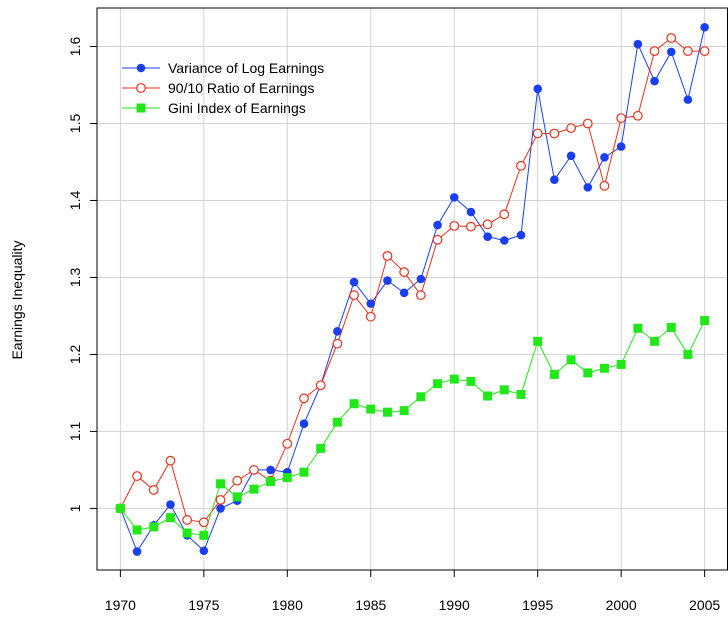 This screenshot has height=626, width=728. Describe the element at coordinates (237, 108) in the screenshot. I see `legend-label: Gini Index of Earnings` at that location.